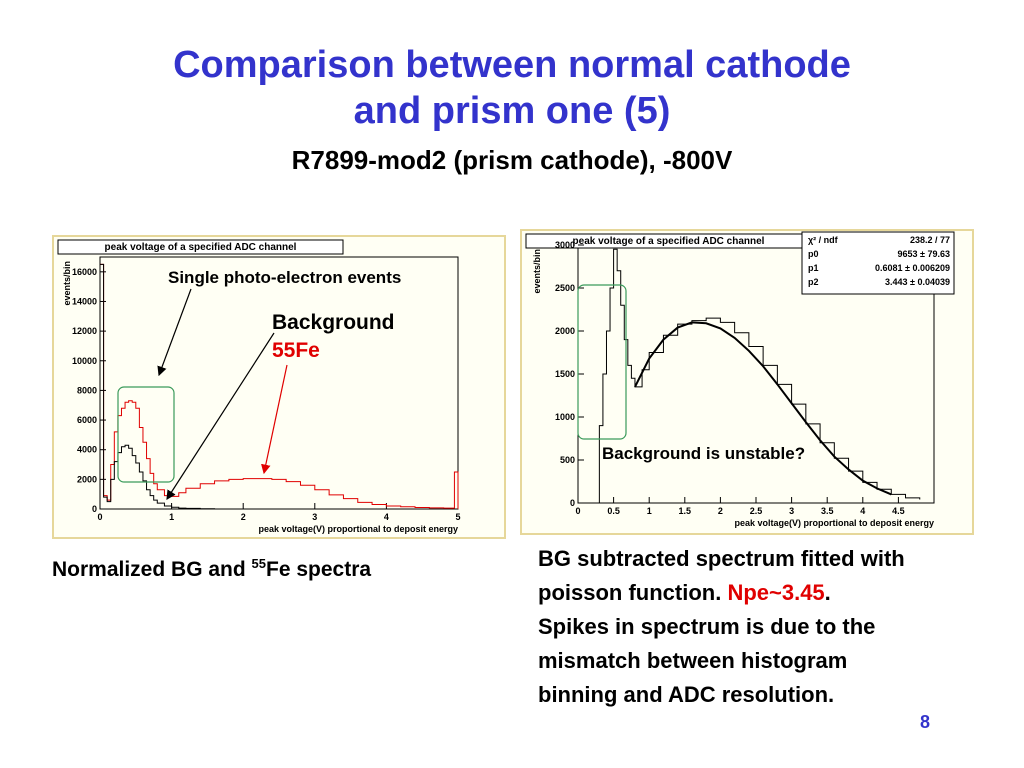  I want to click on x-tick-label: 5, so click(457, 517).